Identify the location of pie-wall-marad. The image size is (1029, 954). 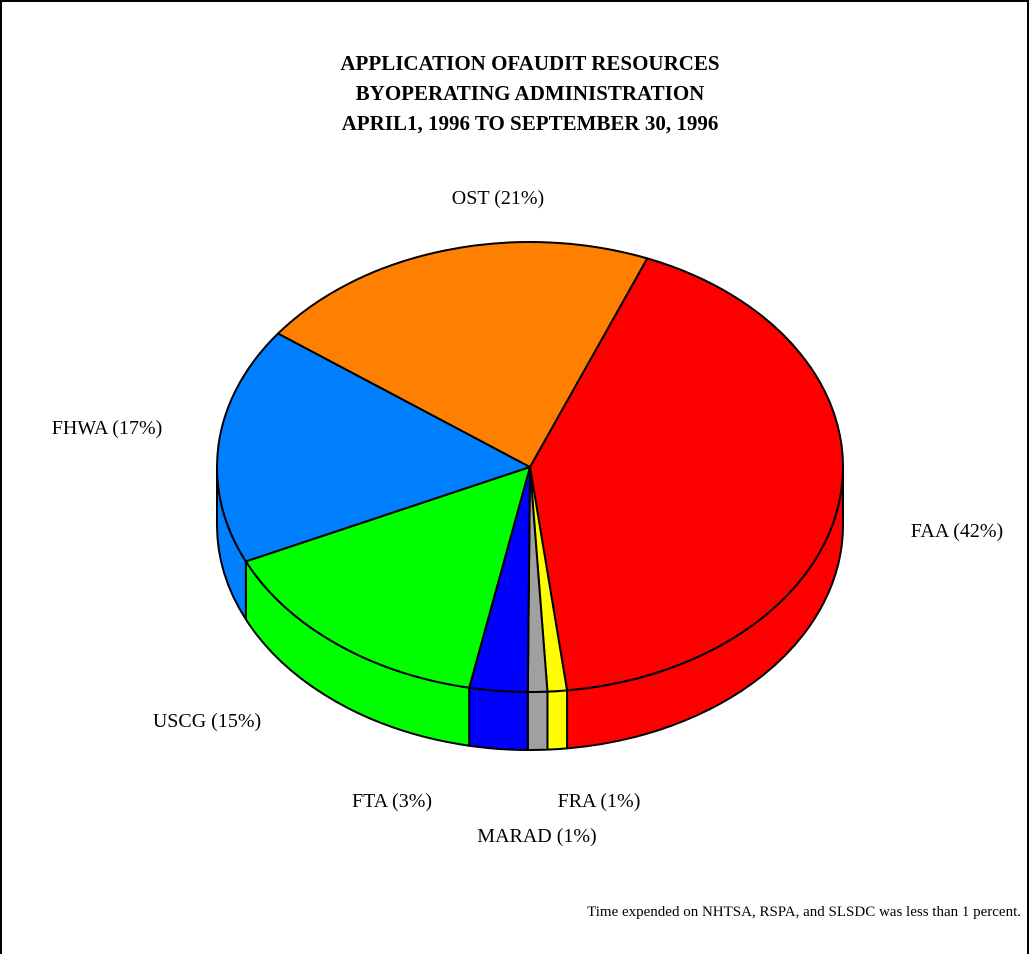
(537, 720).